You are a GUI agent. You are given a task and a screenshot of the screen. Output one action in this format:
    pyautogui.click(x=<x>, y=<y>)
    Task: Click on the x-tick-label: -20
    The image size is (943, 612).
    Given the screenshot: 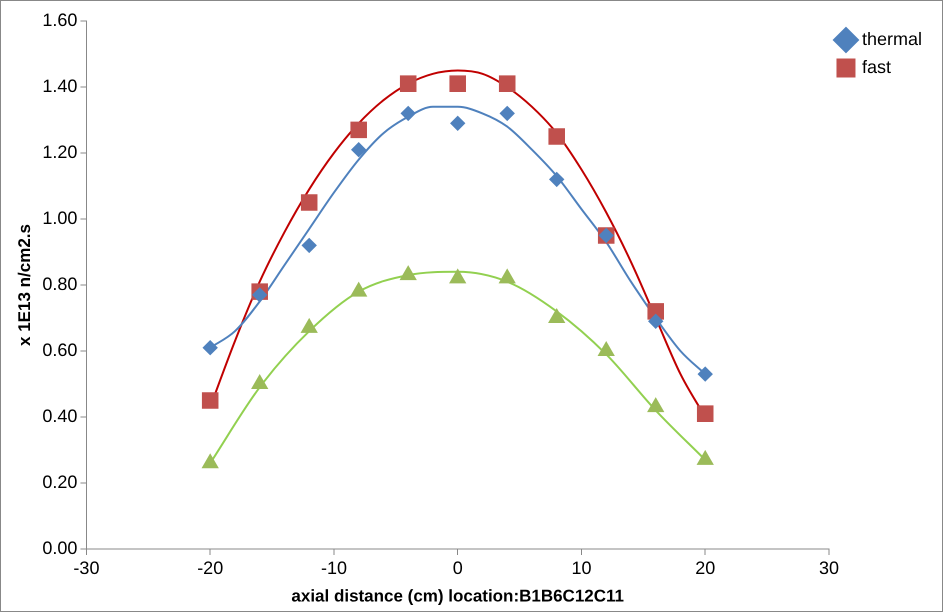 What is the action you would take?
    pyautogui.click(x=210, y=568)
    